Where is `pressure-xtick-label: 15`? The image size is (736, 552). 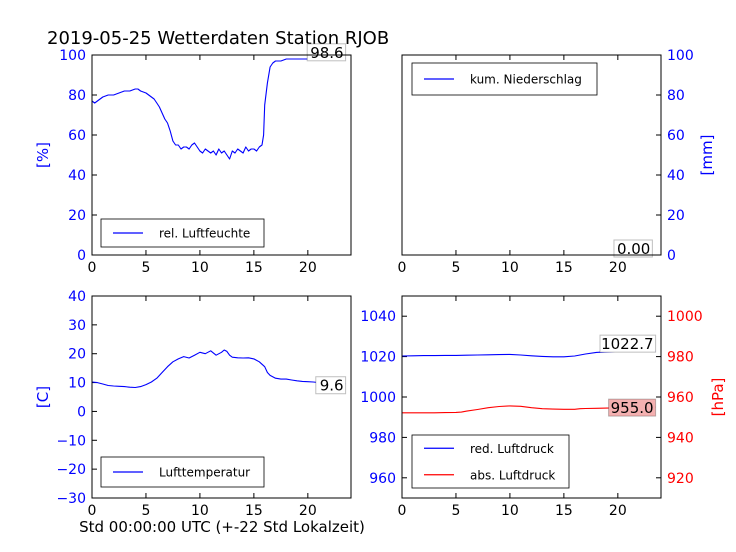
pressure-xtick-label: 15 is located at coordinates (564, 511).